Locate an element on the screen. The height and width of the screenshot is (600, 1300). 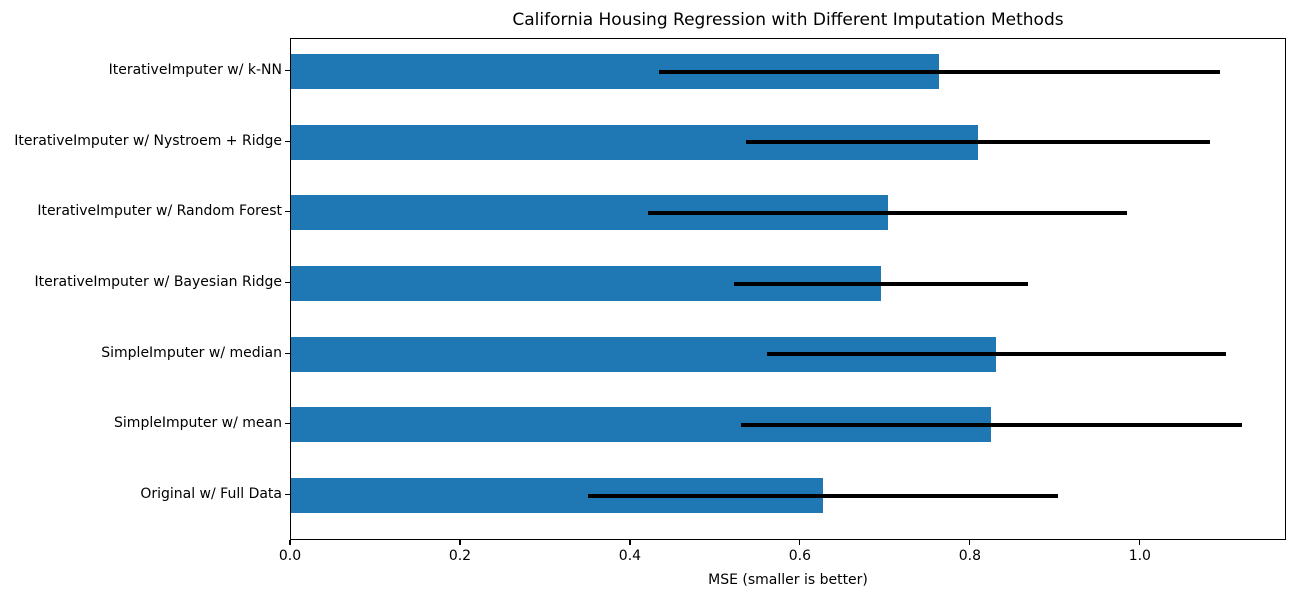
x-axis-tick-label: 0.2 is located at coordinates (460, 556).